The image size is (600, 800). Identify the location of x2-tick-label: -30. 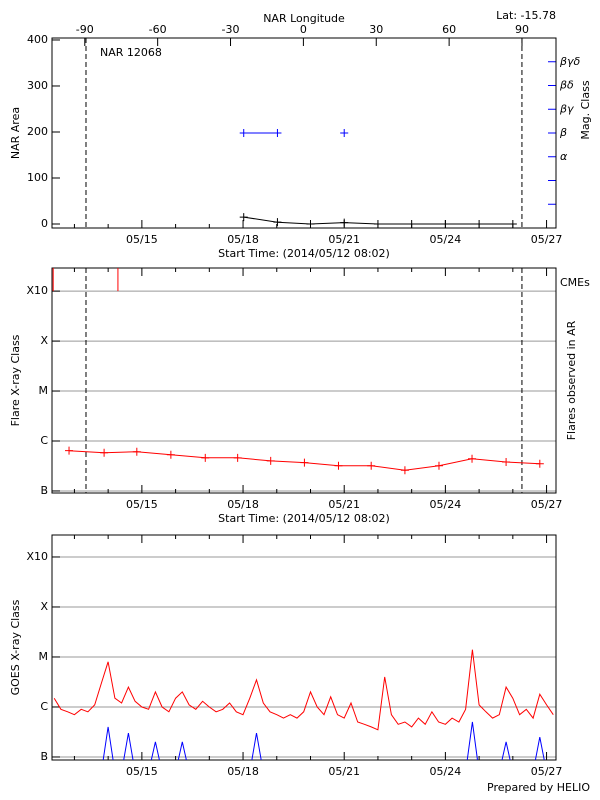
(231, 29).